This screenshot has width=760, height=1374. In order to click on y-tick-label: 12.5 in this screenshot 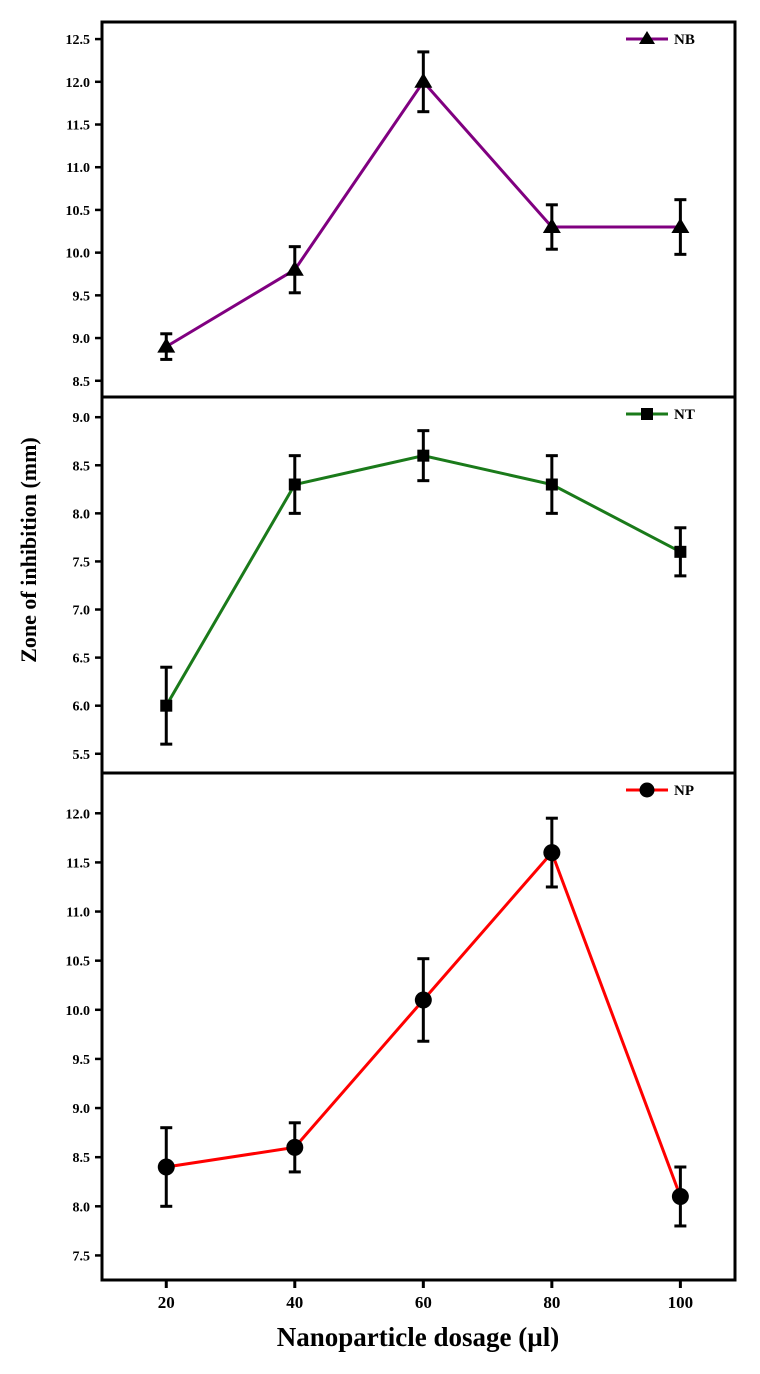, I will do `click(78, 40)`.